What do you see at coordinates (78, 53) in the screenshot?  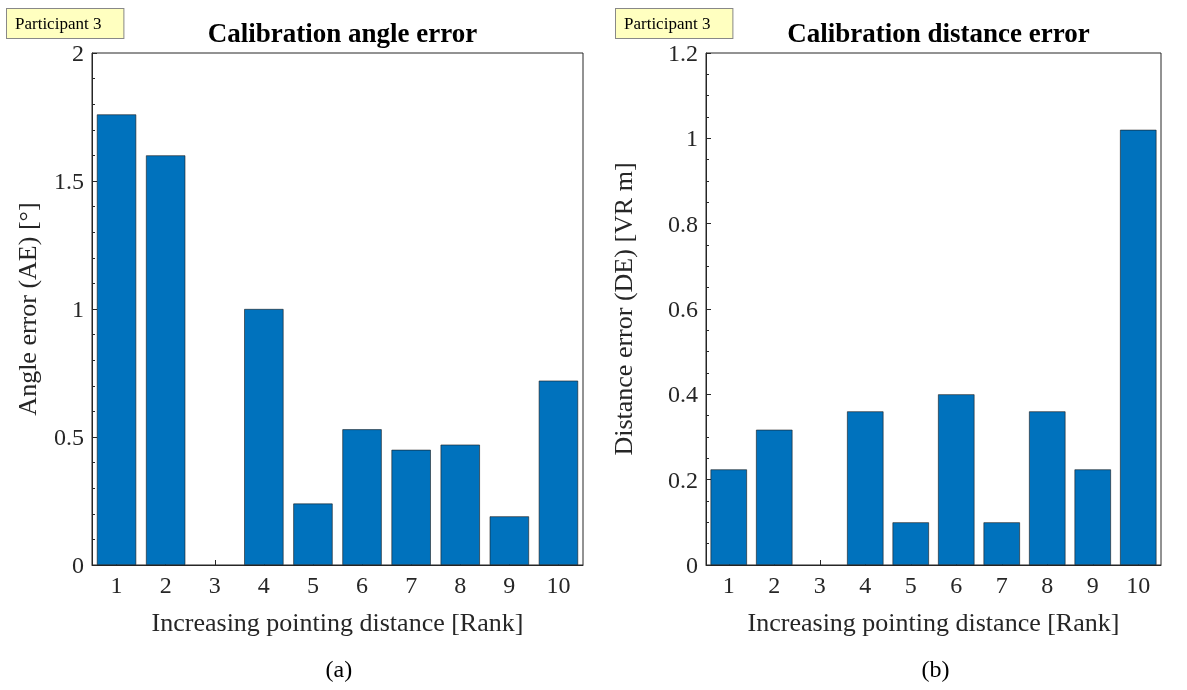 I see `y-tick-label: 2` at bounding box center [78, 53].